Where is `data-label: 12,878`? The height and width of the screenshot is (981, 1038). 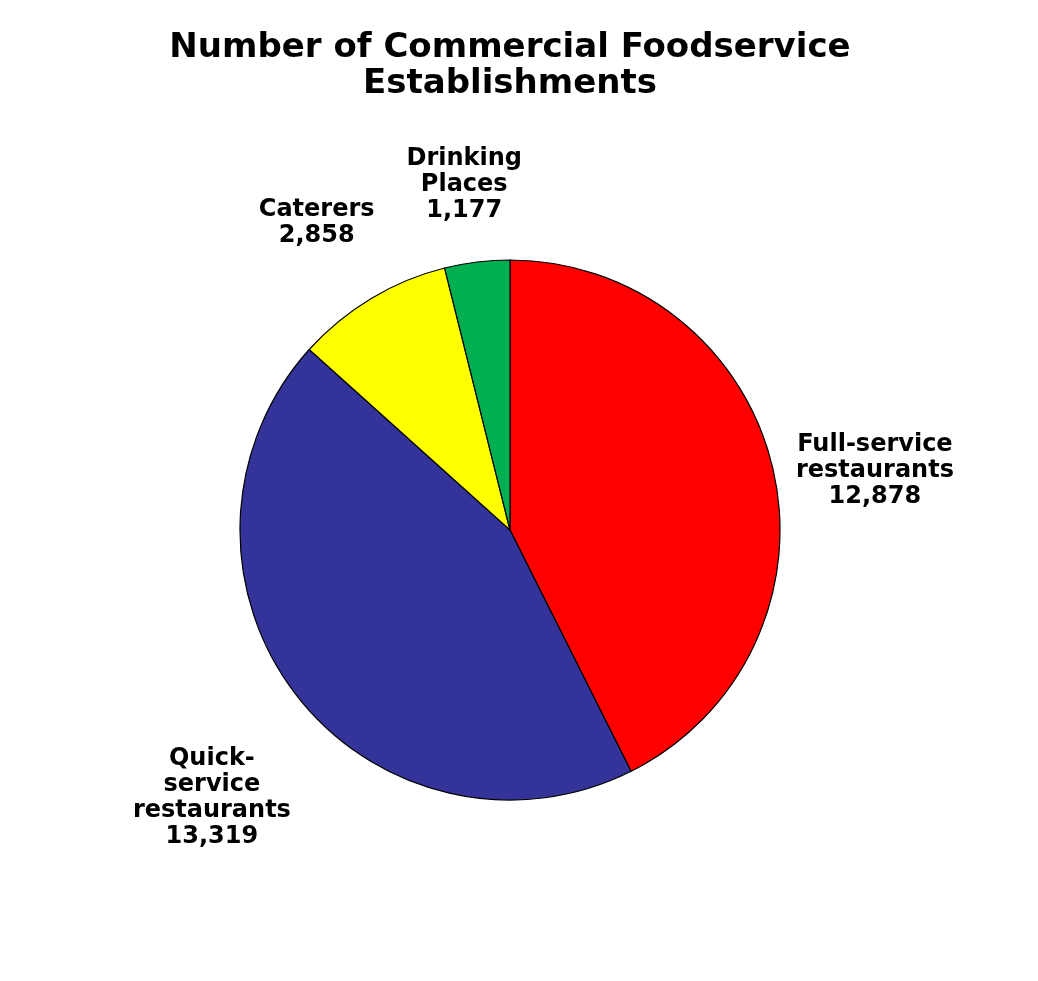
data-label: 12,878 is located at coordinates (875, 494).